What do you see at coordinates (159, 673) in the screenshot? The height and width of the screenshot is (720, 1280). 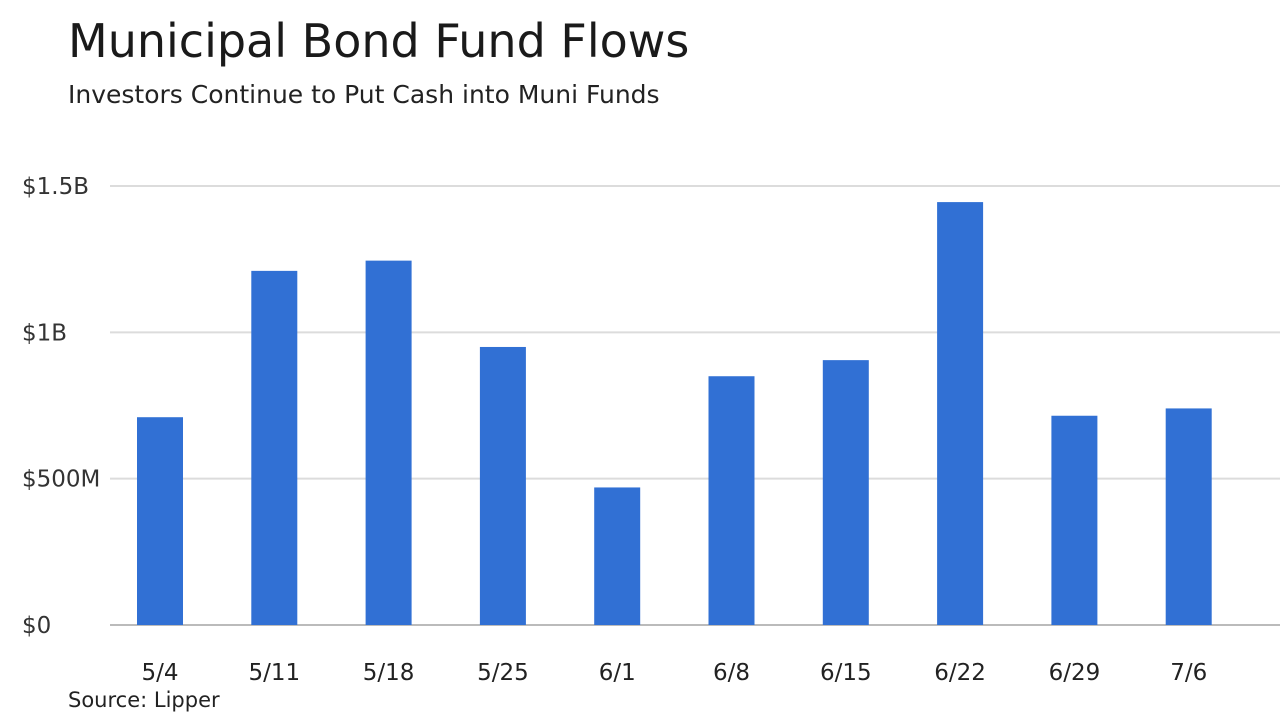 I see `x-tick-label: 5/4` at bounding box center [159, 673].